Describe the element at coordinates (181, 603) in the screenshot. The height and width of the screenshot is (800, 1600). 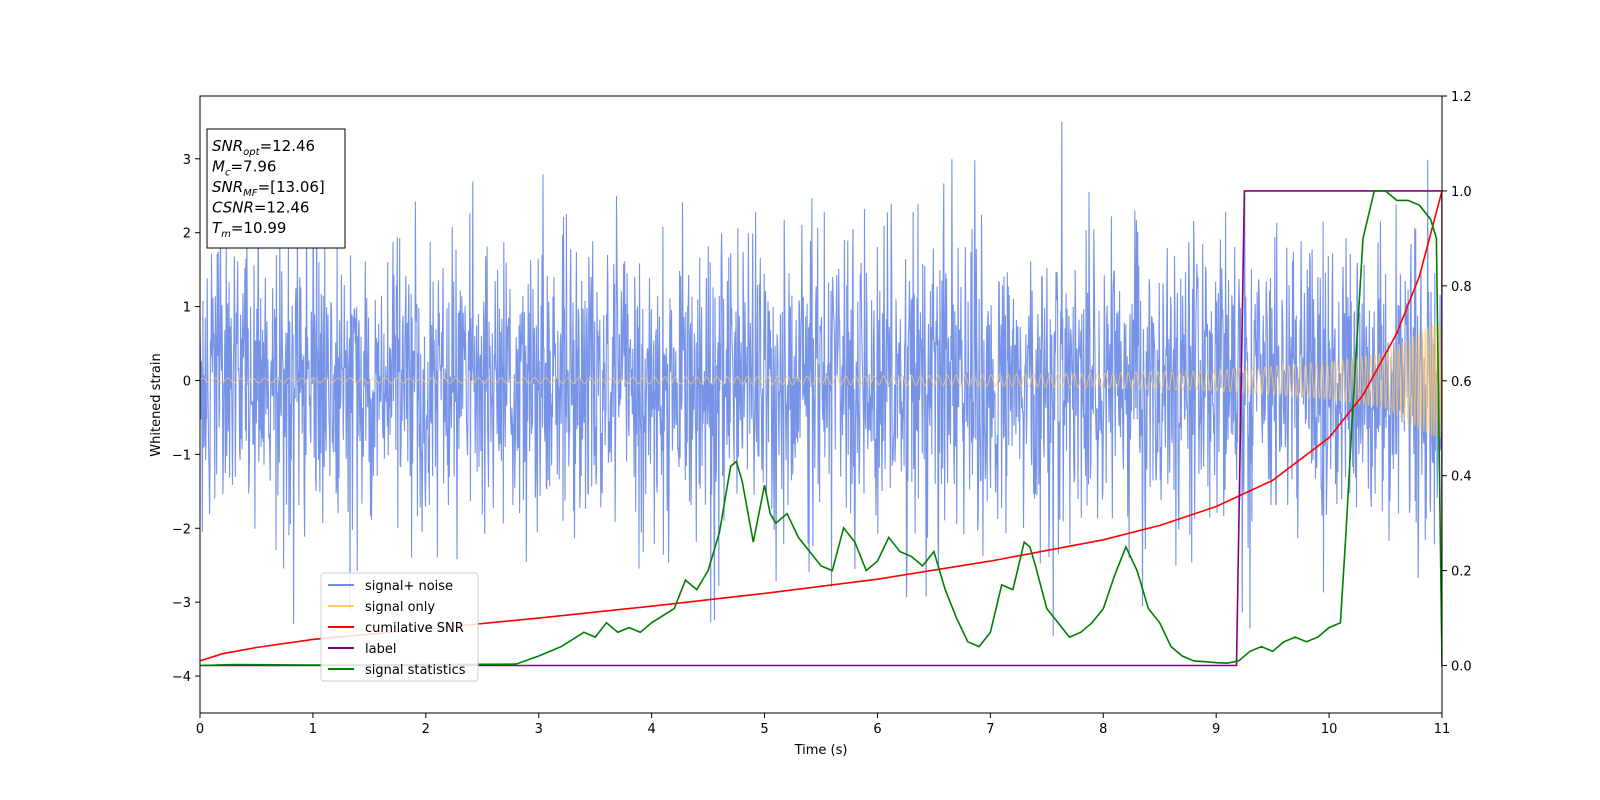
I see `y-tick-label: −3` at that location.